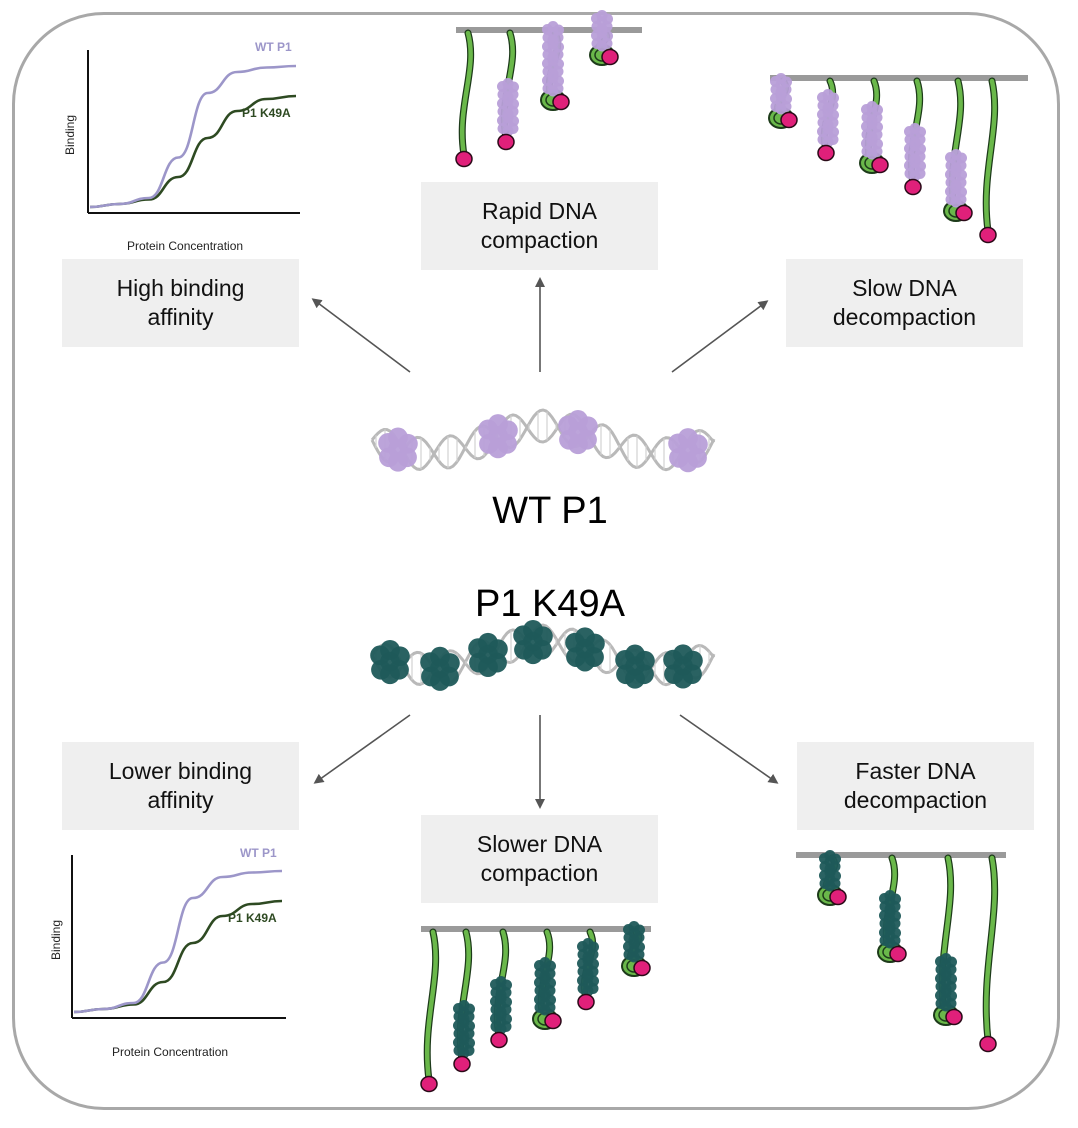  Describe the element at coordinates (904, 288) in the screenshot. I see `slow-decompaction-line1: Slow DNA` at that location.